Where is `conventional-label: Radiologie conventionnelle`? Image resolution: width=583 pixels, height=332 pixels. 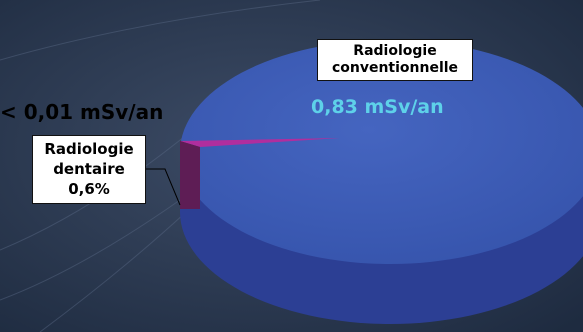 conventional-label: Radiologie conventionnelle is located at coordinates (395, 60).